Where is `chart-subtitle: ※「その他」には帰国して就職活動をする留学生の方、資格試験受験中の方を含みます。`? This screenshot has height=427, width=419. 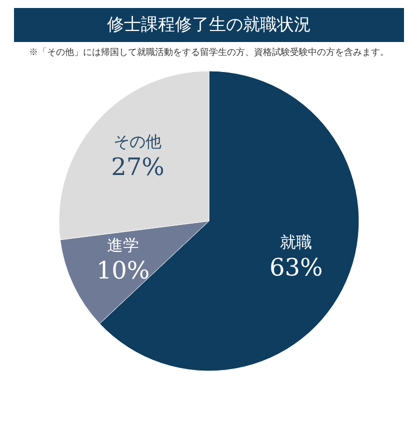
chart-subtitle: ※「その他」には帰国して就職活動をする留学生の方、資格試験受験中の方を含みます。 is located at coordinates (209, 52).